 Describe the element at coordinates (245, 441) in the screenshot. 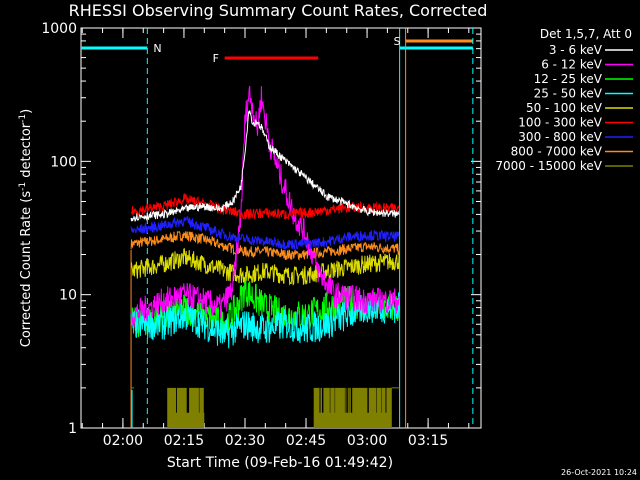

I see `x-tick-label: 02:30` at that location.